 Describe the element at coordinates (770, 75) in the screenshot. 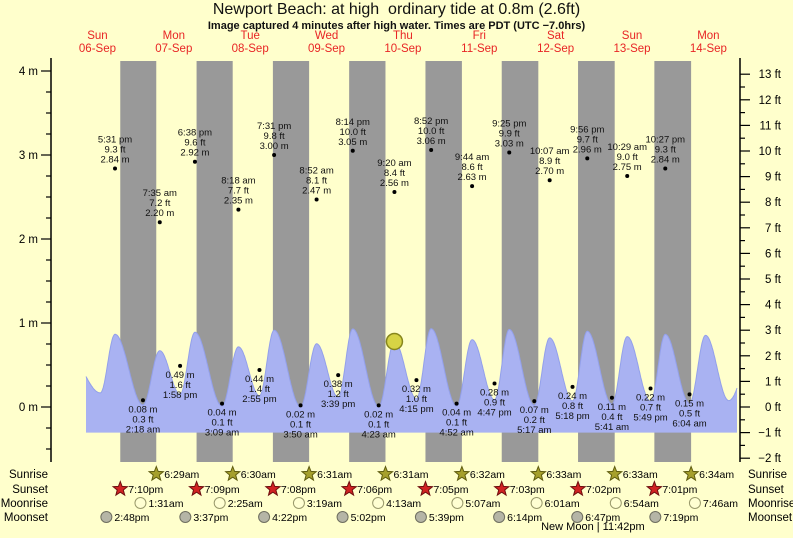

I see `right-tick-label: 13 ft` at that location.